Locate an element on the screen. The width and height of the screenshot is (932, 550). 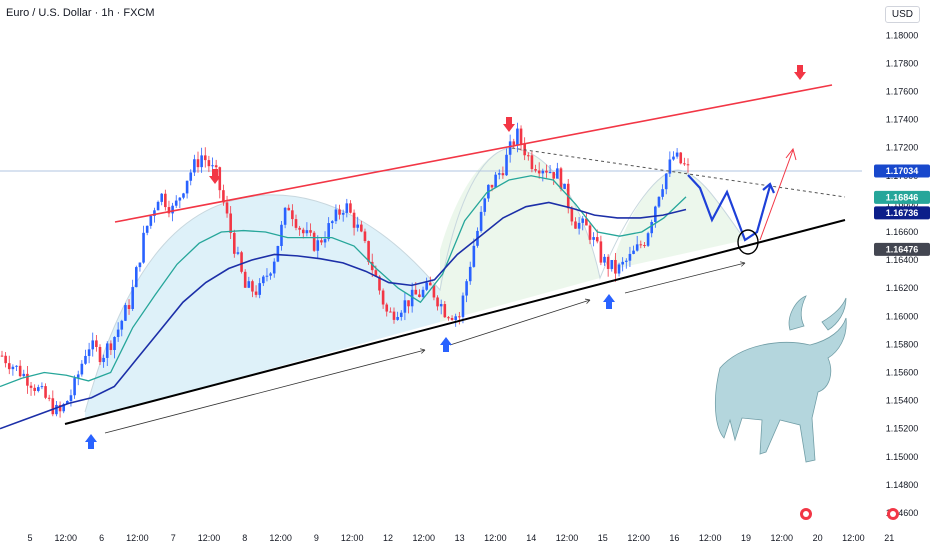
bull-body is located at coordinates (781, 390).